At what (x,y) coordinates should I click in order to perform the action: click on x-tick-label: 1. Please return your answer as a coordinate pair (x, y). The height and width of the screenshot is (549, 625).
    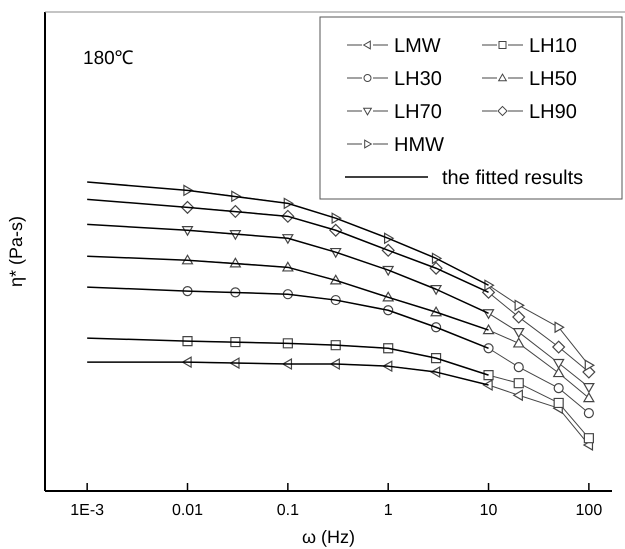
    Looking at the image, I should click on (388, 510).